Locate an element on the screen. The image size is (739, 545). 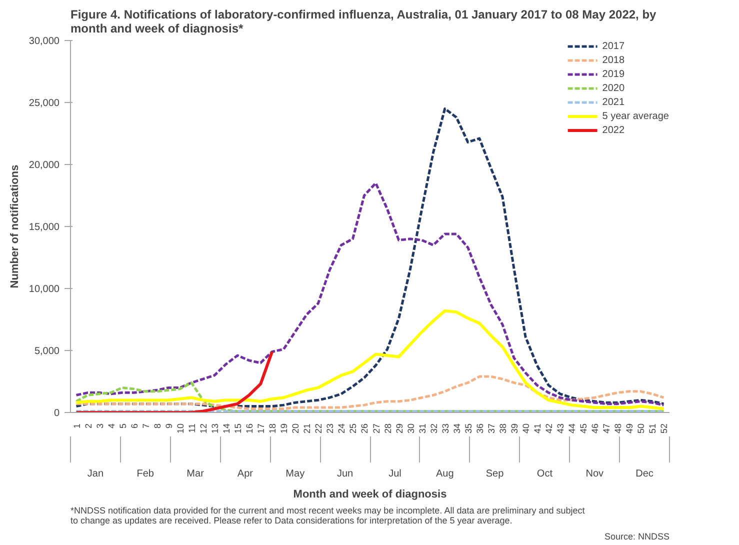
x-tick-label: 3 is located at coordinates (99, 426).